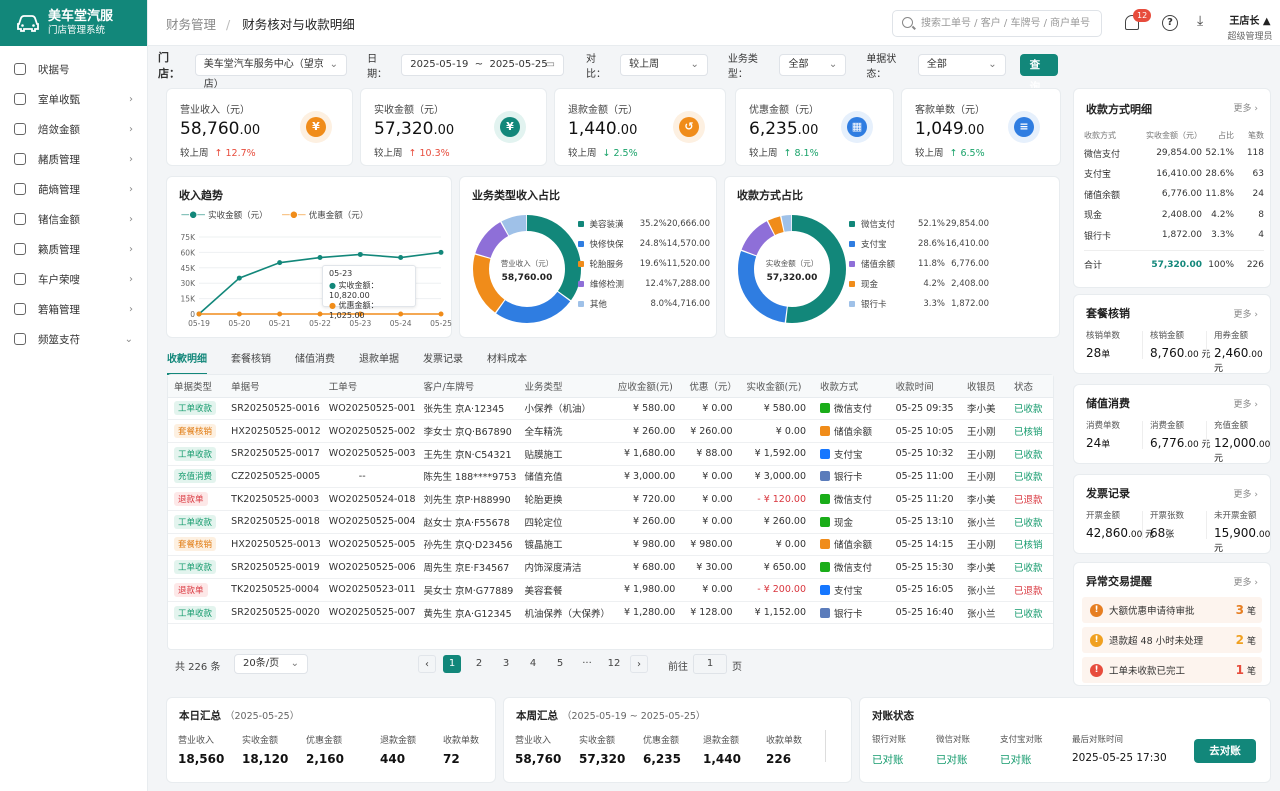  Describe the element at coordinates (189, 252) in the screenshot. I see `y-tick-label: 60K` at that location.